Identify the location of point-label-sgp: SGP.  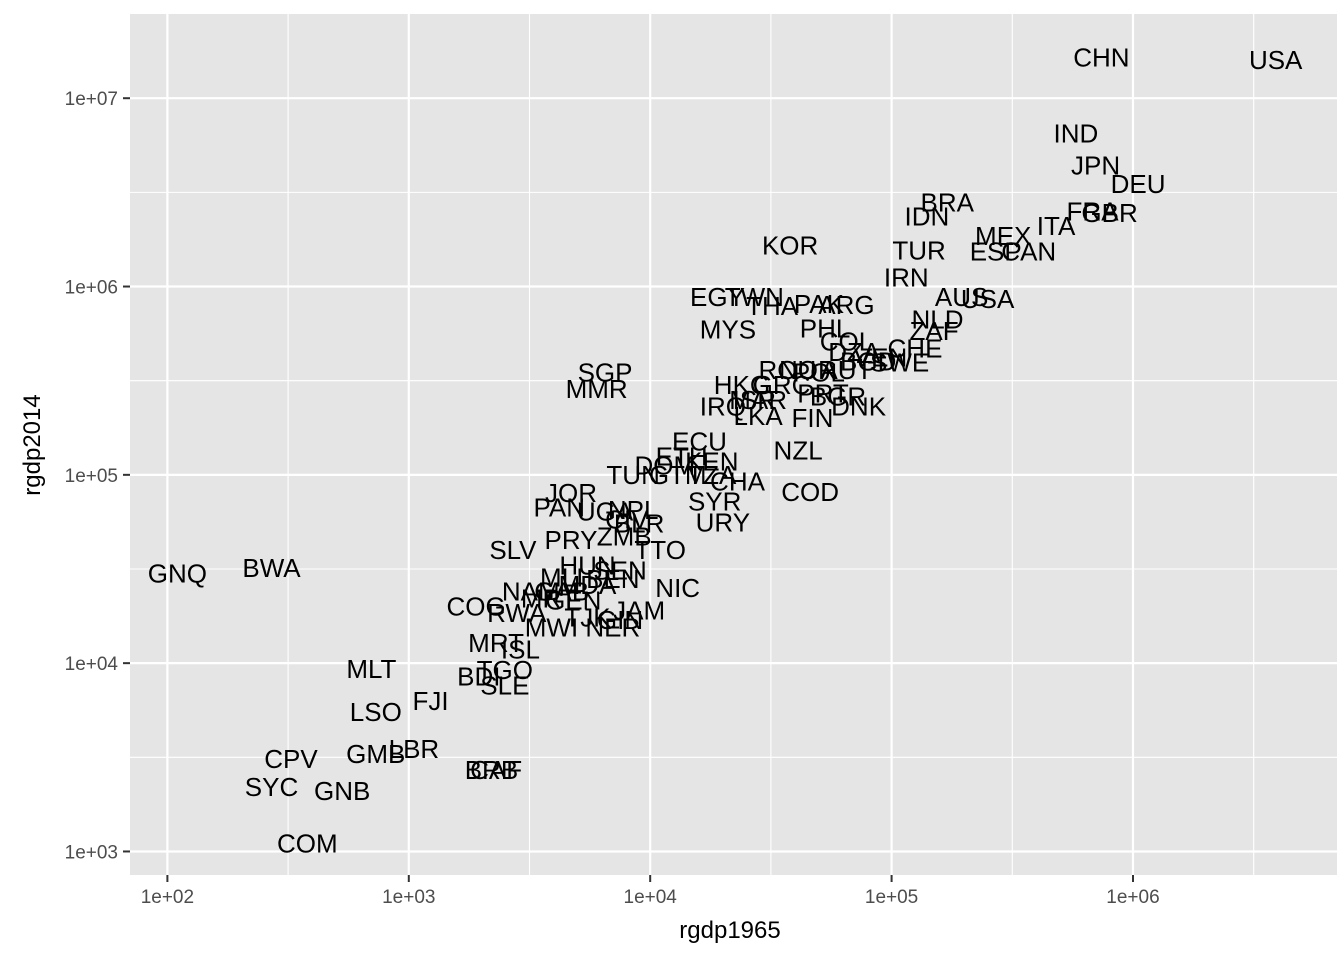
(605, 372).